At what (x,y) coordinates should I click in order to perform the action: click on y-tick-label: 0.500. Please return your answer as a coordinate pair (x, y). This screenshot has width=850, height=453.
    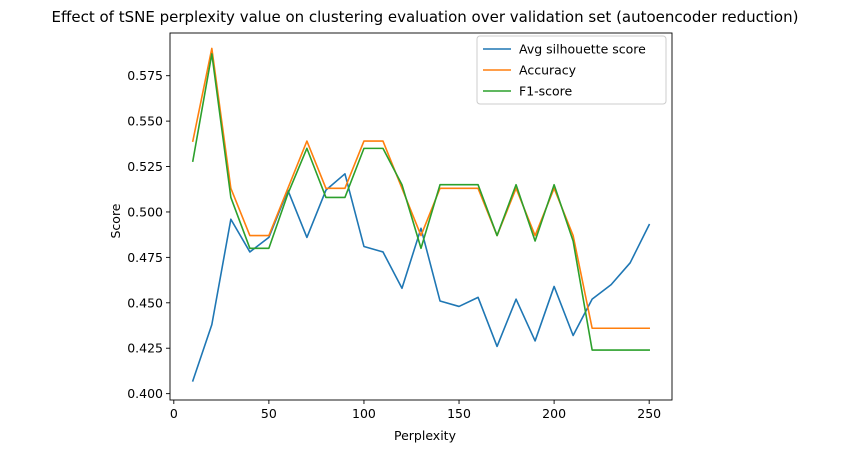
    Looking at the image, I should click on (145, 211).